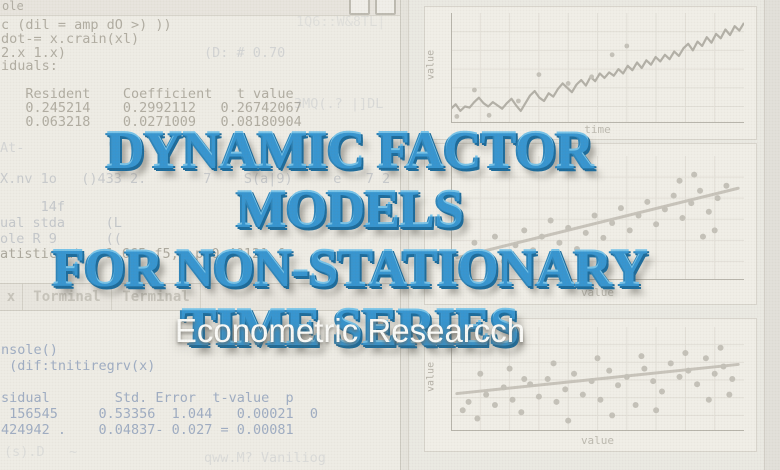 The image size is (780, 470). What do you see at coordinates (245, 53) in the screenshot?
I see `ghost-text: (D: # 0.70` at bounding box center [245, 53].